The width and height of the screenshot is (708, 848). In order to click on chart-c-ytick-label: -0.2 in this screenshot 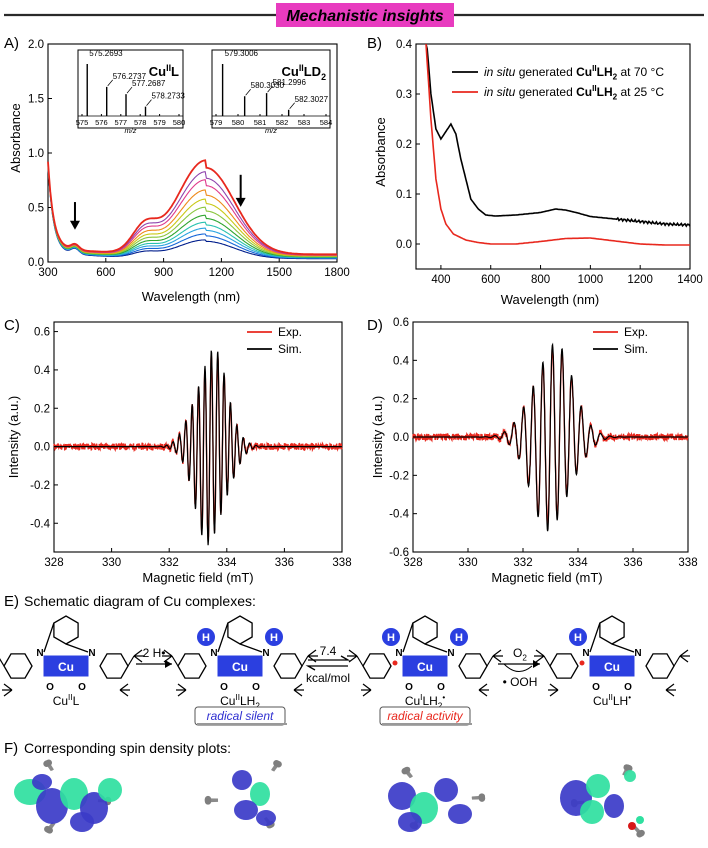, I will do `click(40, 486)`.